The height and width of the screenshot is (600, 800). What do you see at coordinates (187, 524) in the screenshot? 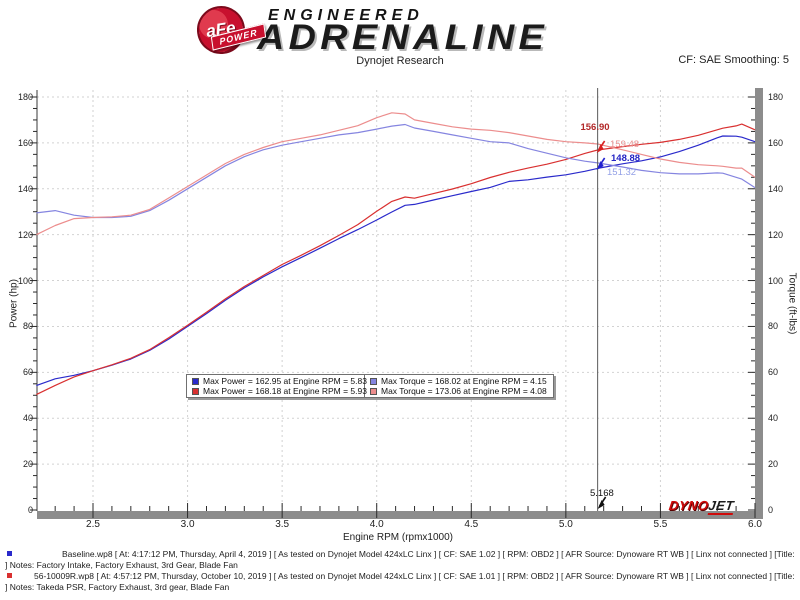
I see `axis-tick-label: 3.0` at bounding box center [187, 524].